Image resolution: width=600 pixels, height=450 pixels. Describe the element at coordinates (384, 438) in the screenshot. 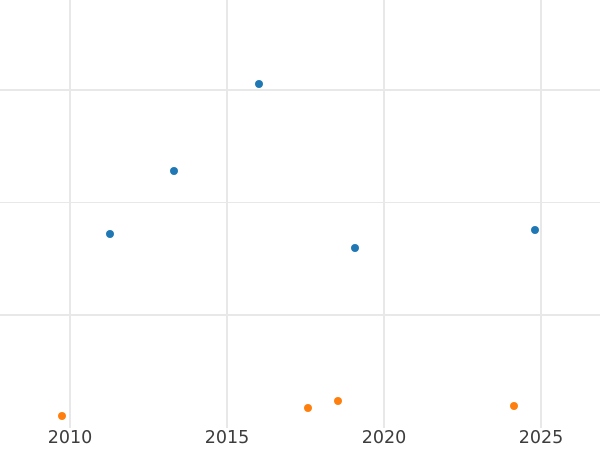

I see `x-tick-label: 2020` at that location.